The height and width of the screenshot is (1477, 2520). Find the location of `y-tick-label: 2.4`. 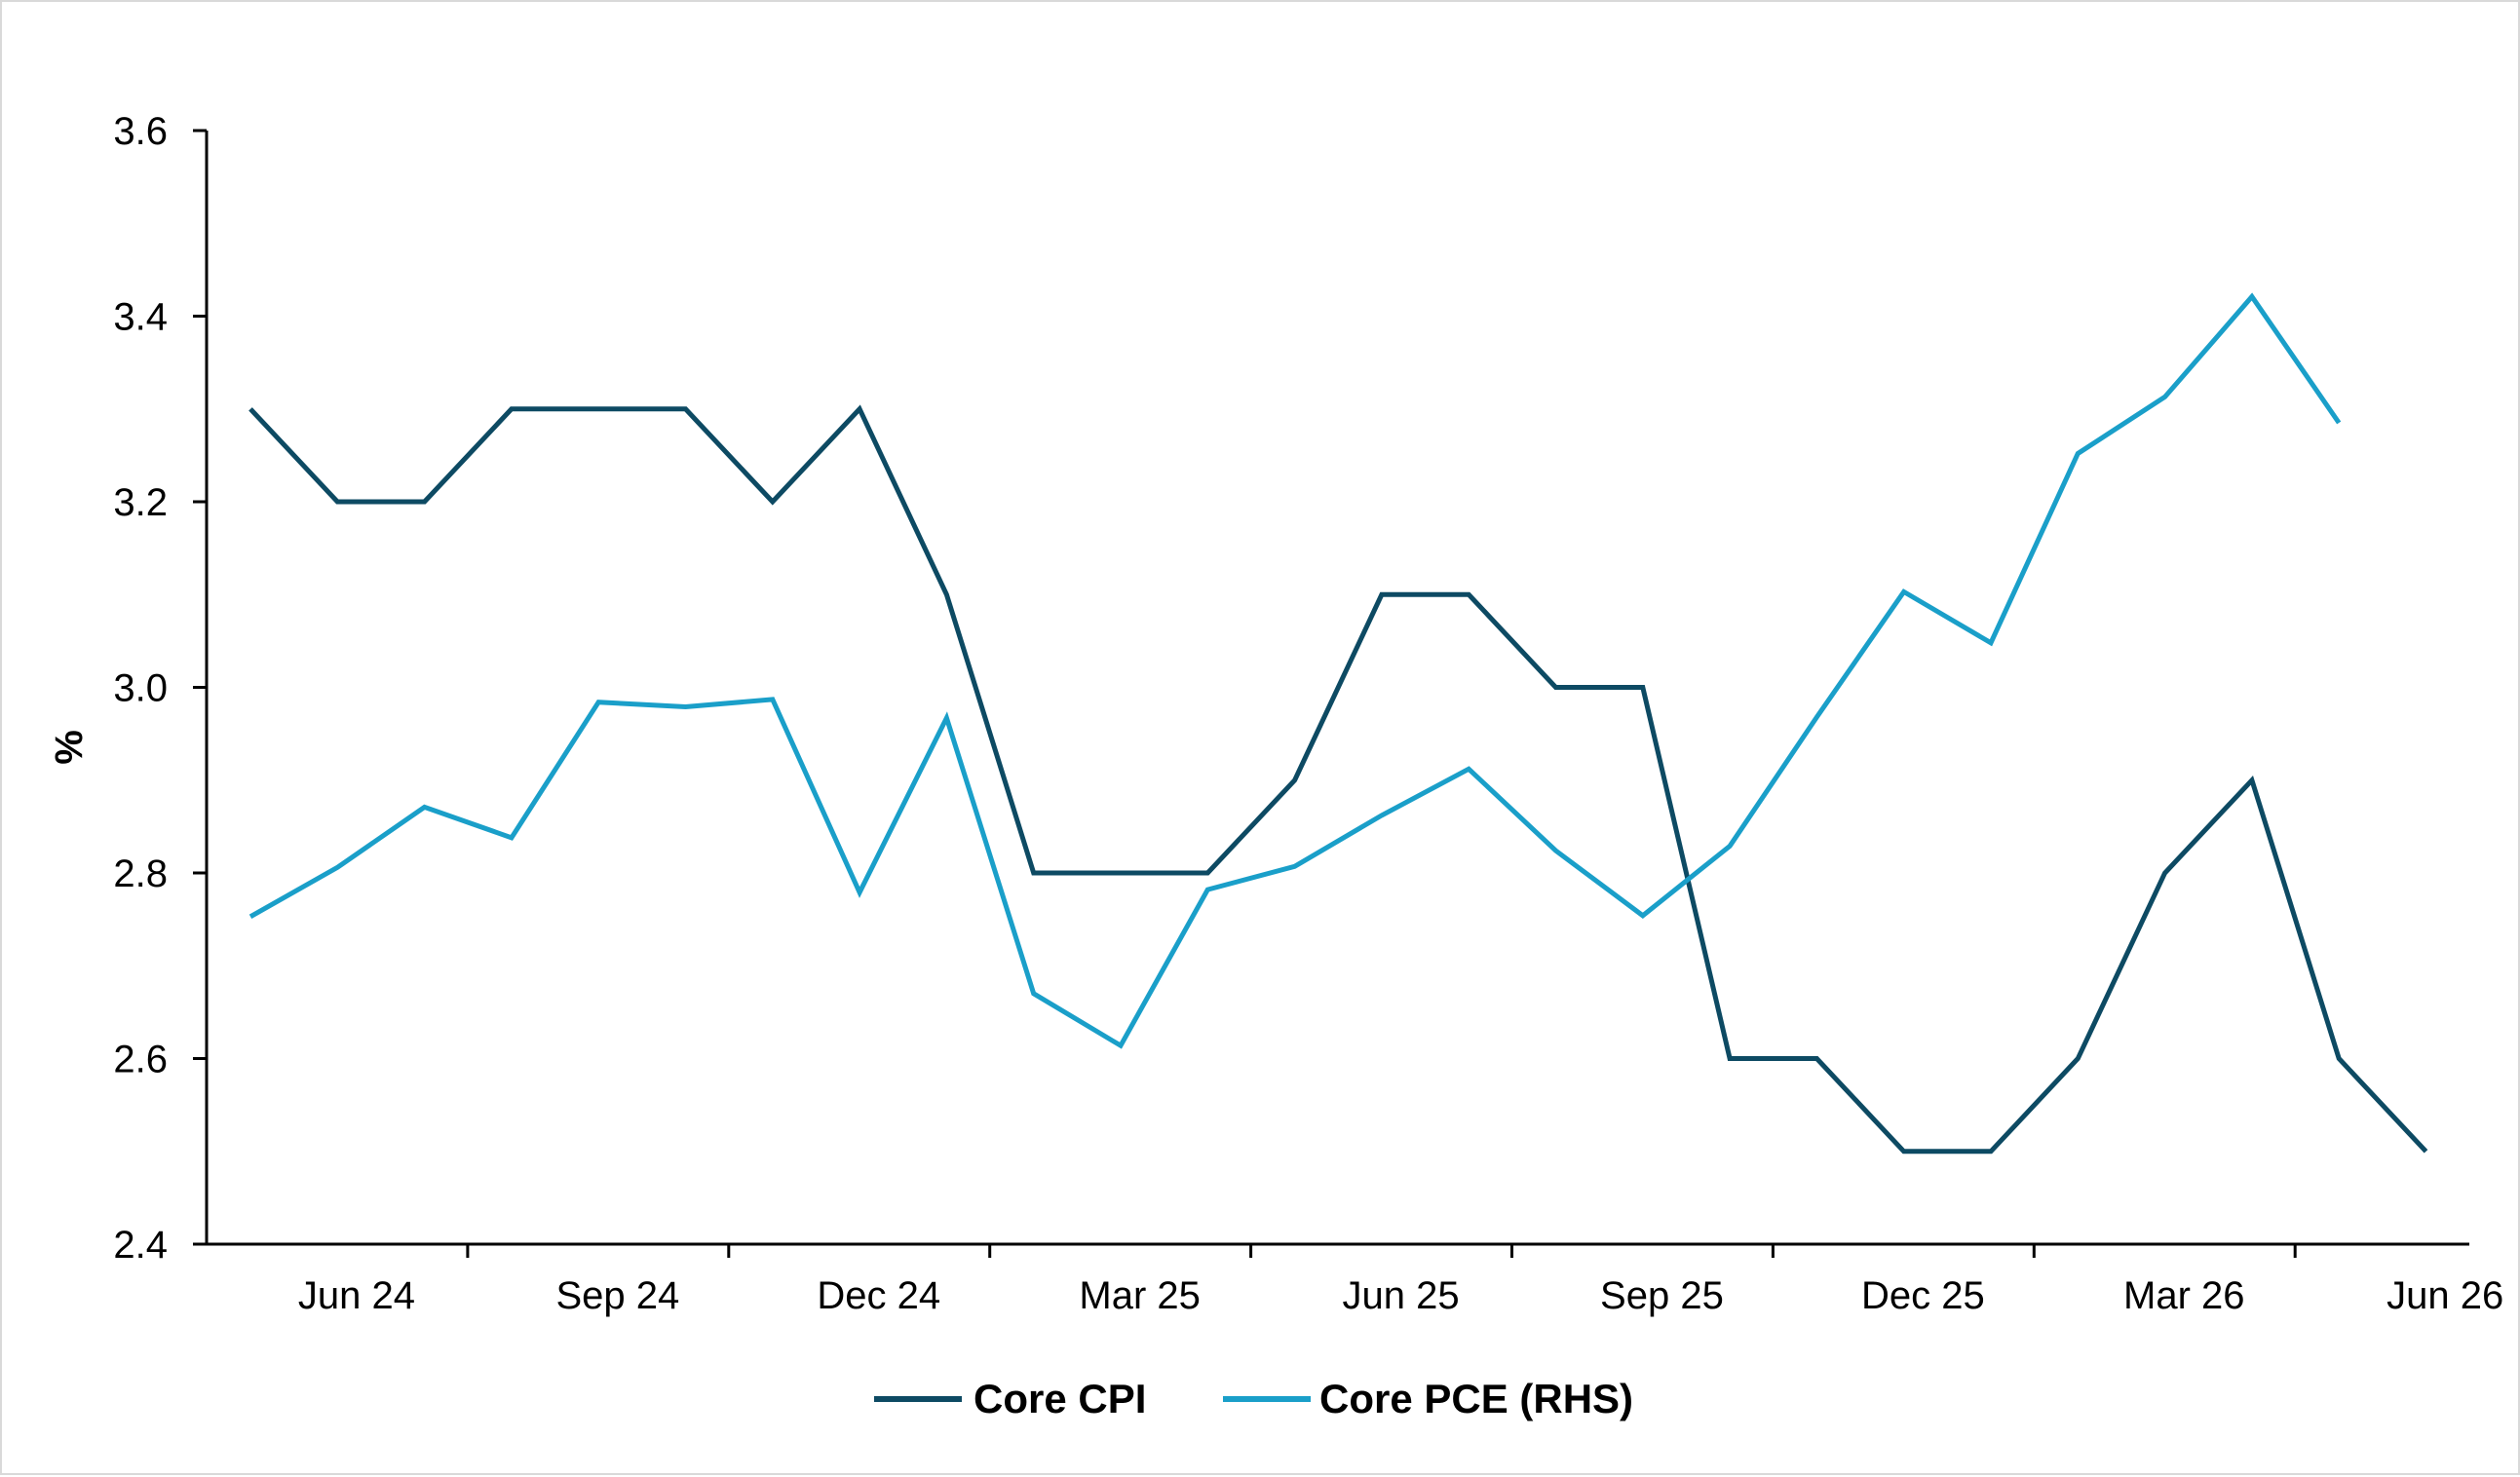

y-tick-label: 2.4 is located at coordinates (140, 1246).